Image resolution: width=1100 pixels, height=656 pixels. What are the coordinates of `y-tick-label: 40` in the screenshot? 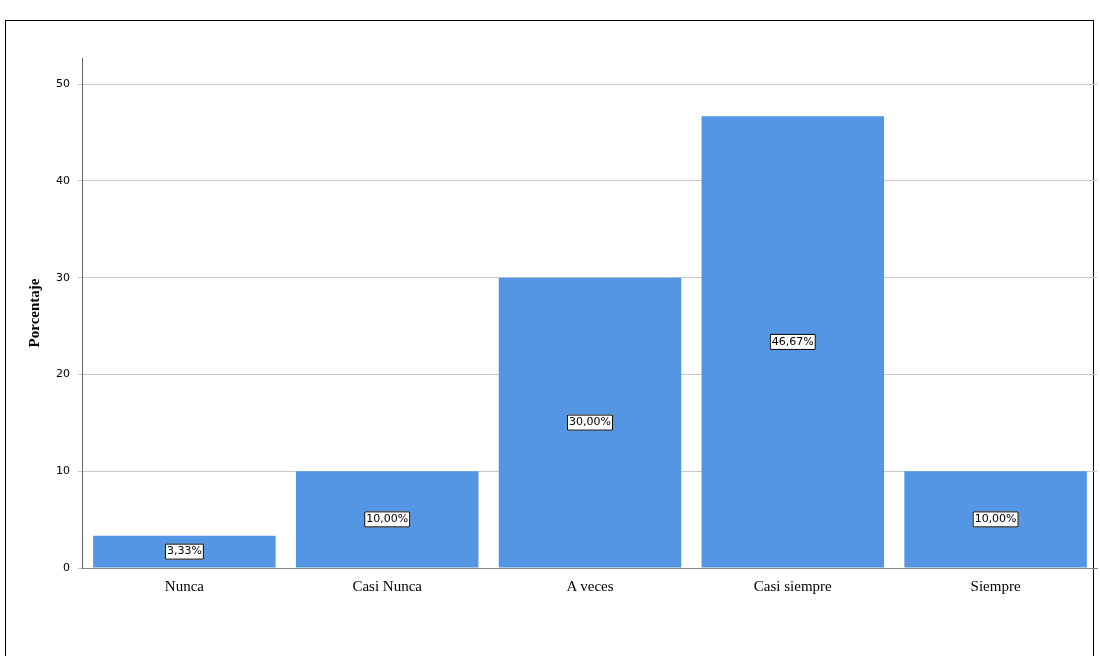 It's located at (63, 180).